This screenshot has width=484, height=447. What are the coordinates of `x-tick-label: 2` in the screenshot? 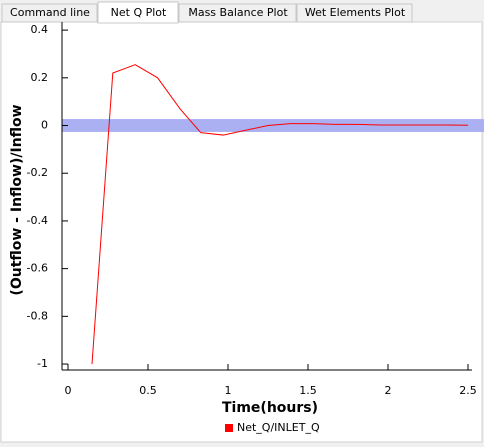 It's located at (388, 390).